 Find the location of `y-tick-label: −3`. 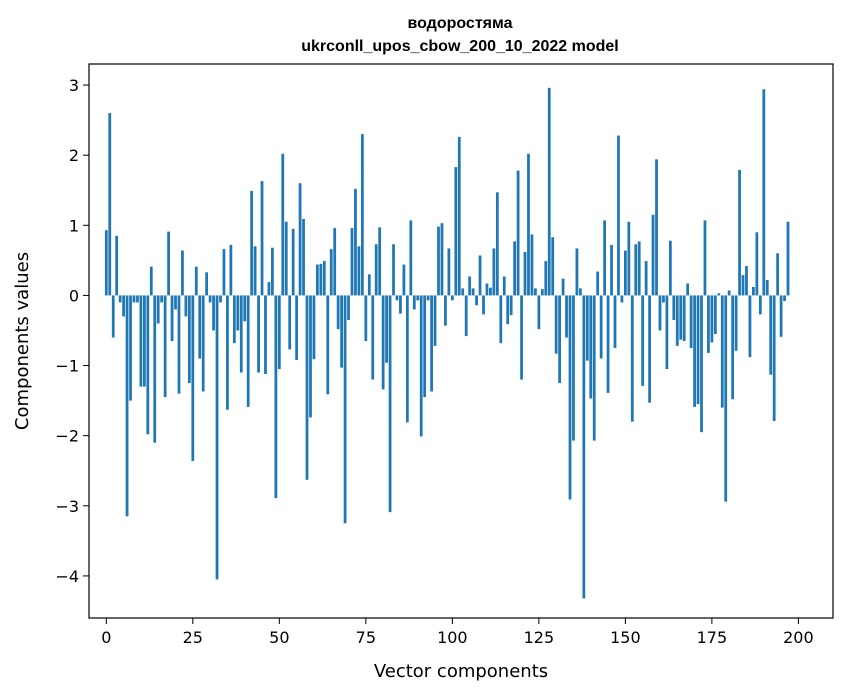

y-tick-label: −3 is located at coordinates (67, 506).